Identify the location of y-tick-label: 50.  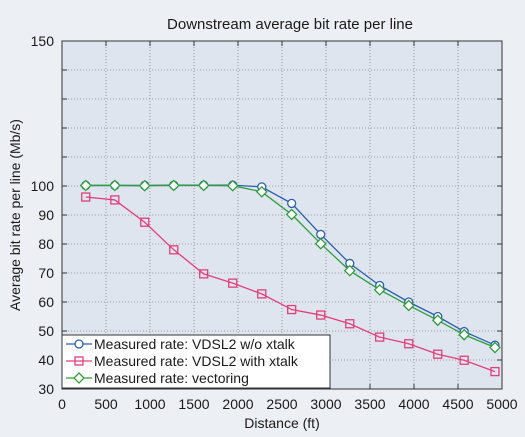
(46, 331).